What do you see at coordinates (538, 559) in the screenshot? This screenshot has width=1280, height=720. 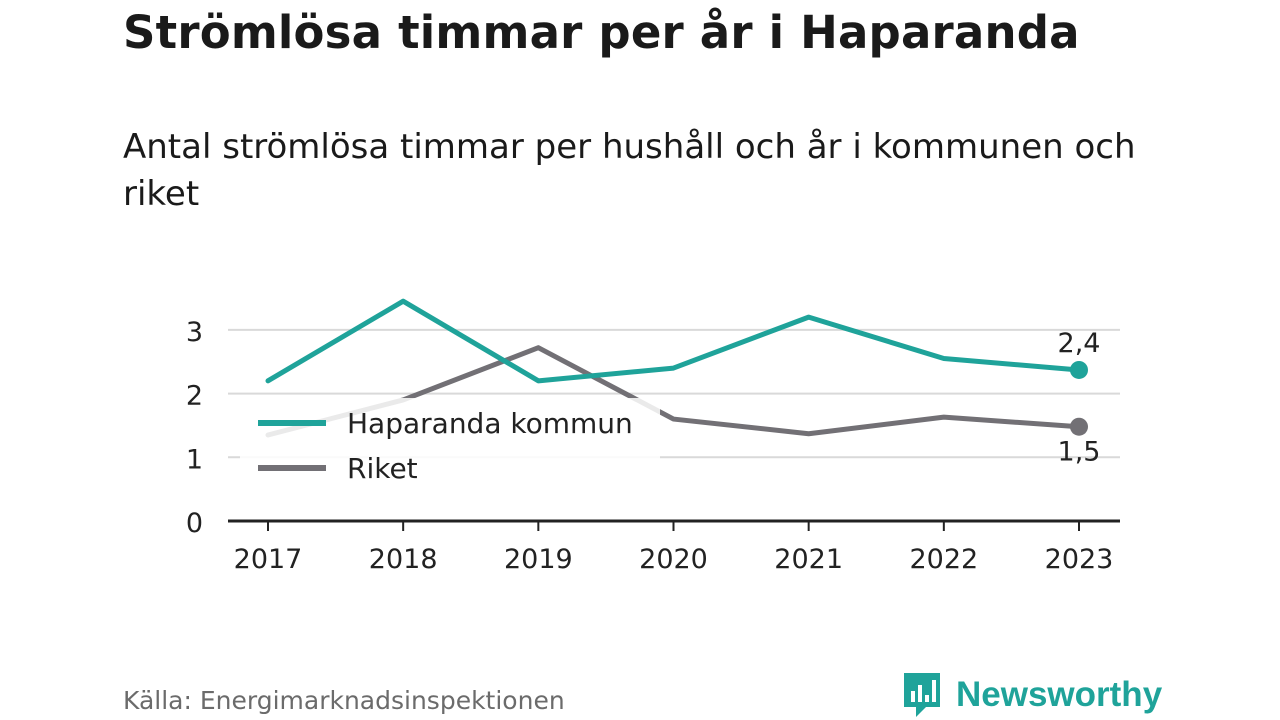 I see `x-tick-label: 2019` at bounding box center [538, 559].